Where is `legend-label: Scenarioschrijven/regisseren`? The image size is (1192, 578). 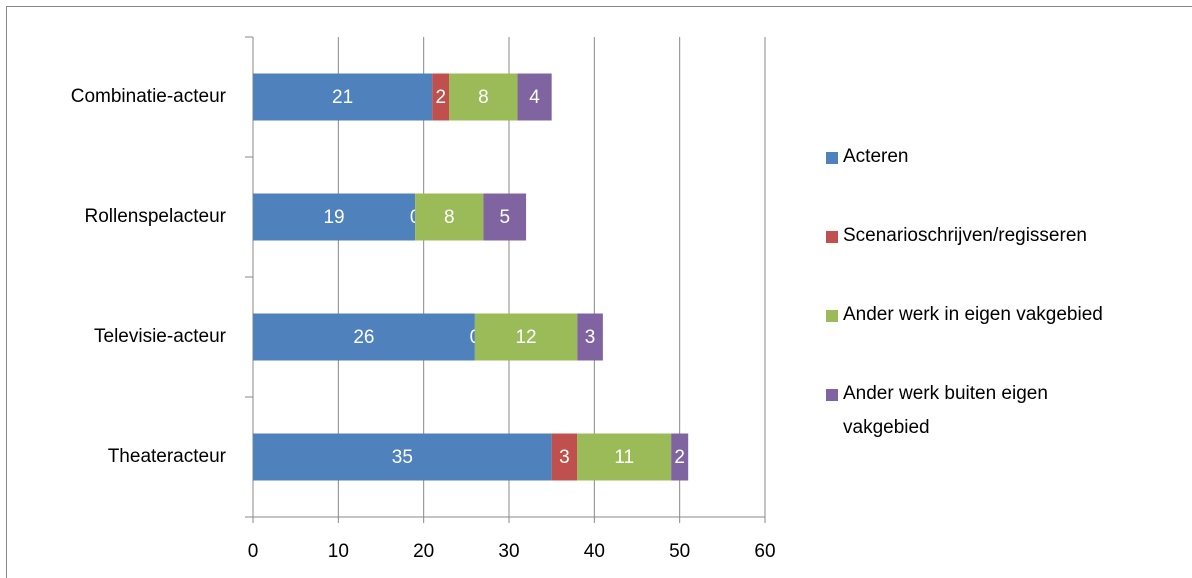 legend-label: Scenarioschrijven/regisseren is located at coordinates (965, 235).